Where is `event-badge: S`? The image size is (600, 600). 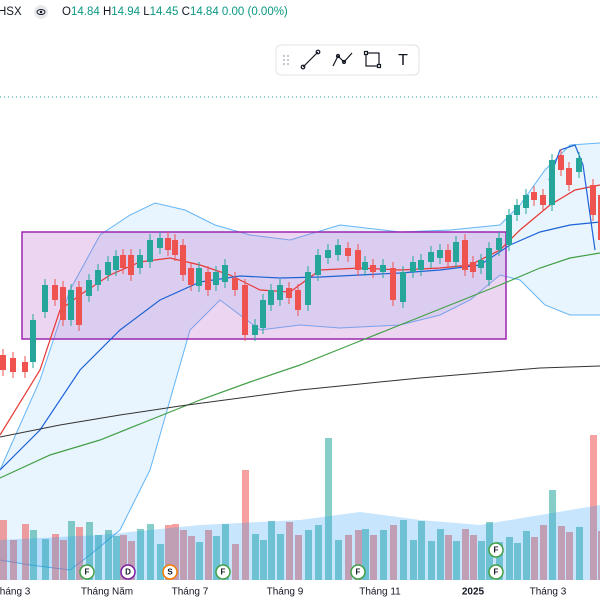
event-badge: S is located at coordinates (170, 572).